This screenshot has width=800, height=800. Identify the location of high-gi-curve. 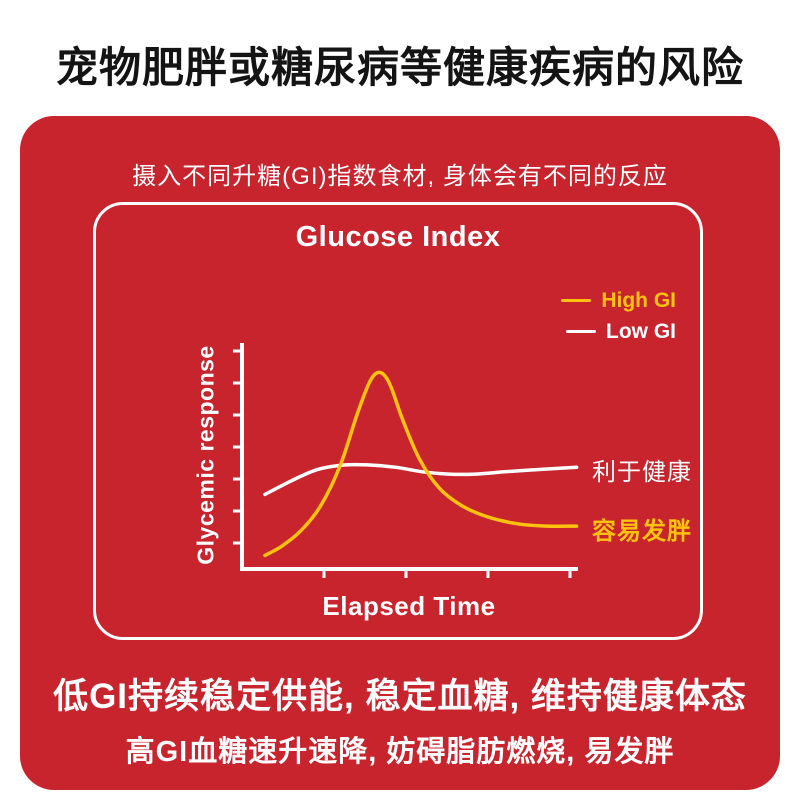
(421, 464).